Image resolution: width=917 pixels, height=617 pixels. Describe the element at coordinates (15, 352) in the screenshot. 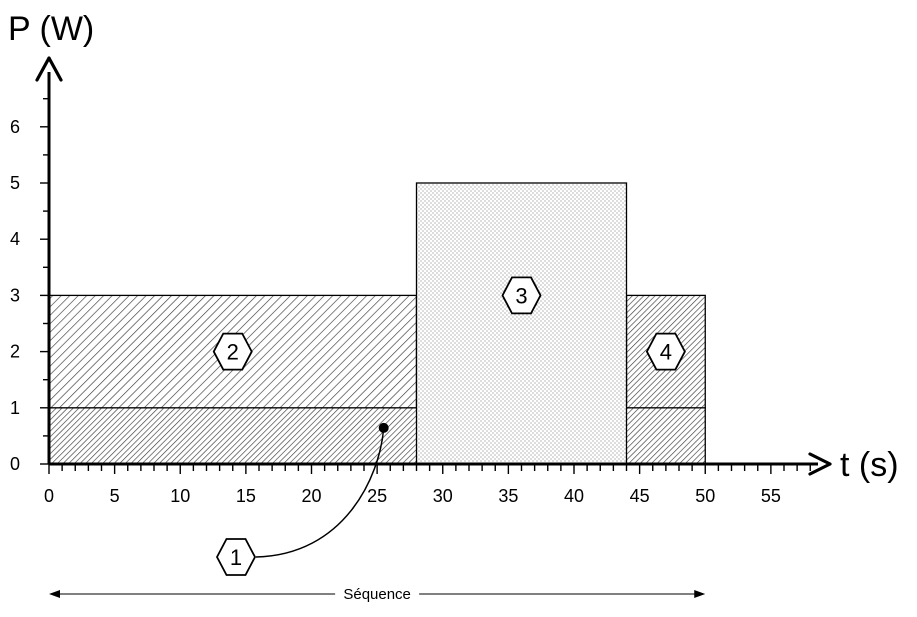

I see `y-tick-label: 2` at that location.